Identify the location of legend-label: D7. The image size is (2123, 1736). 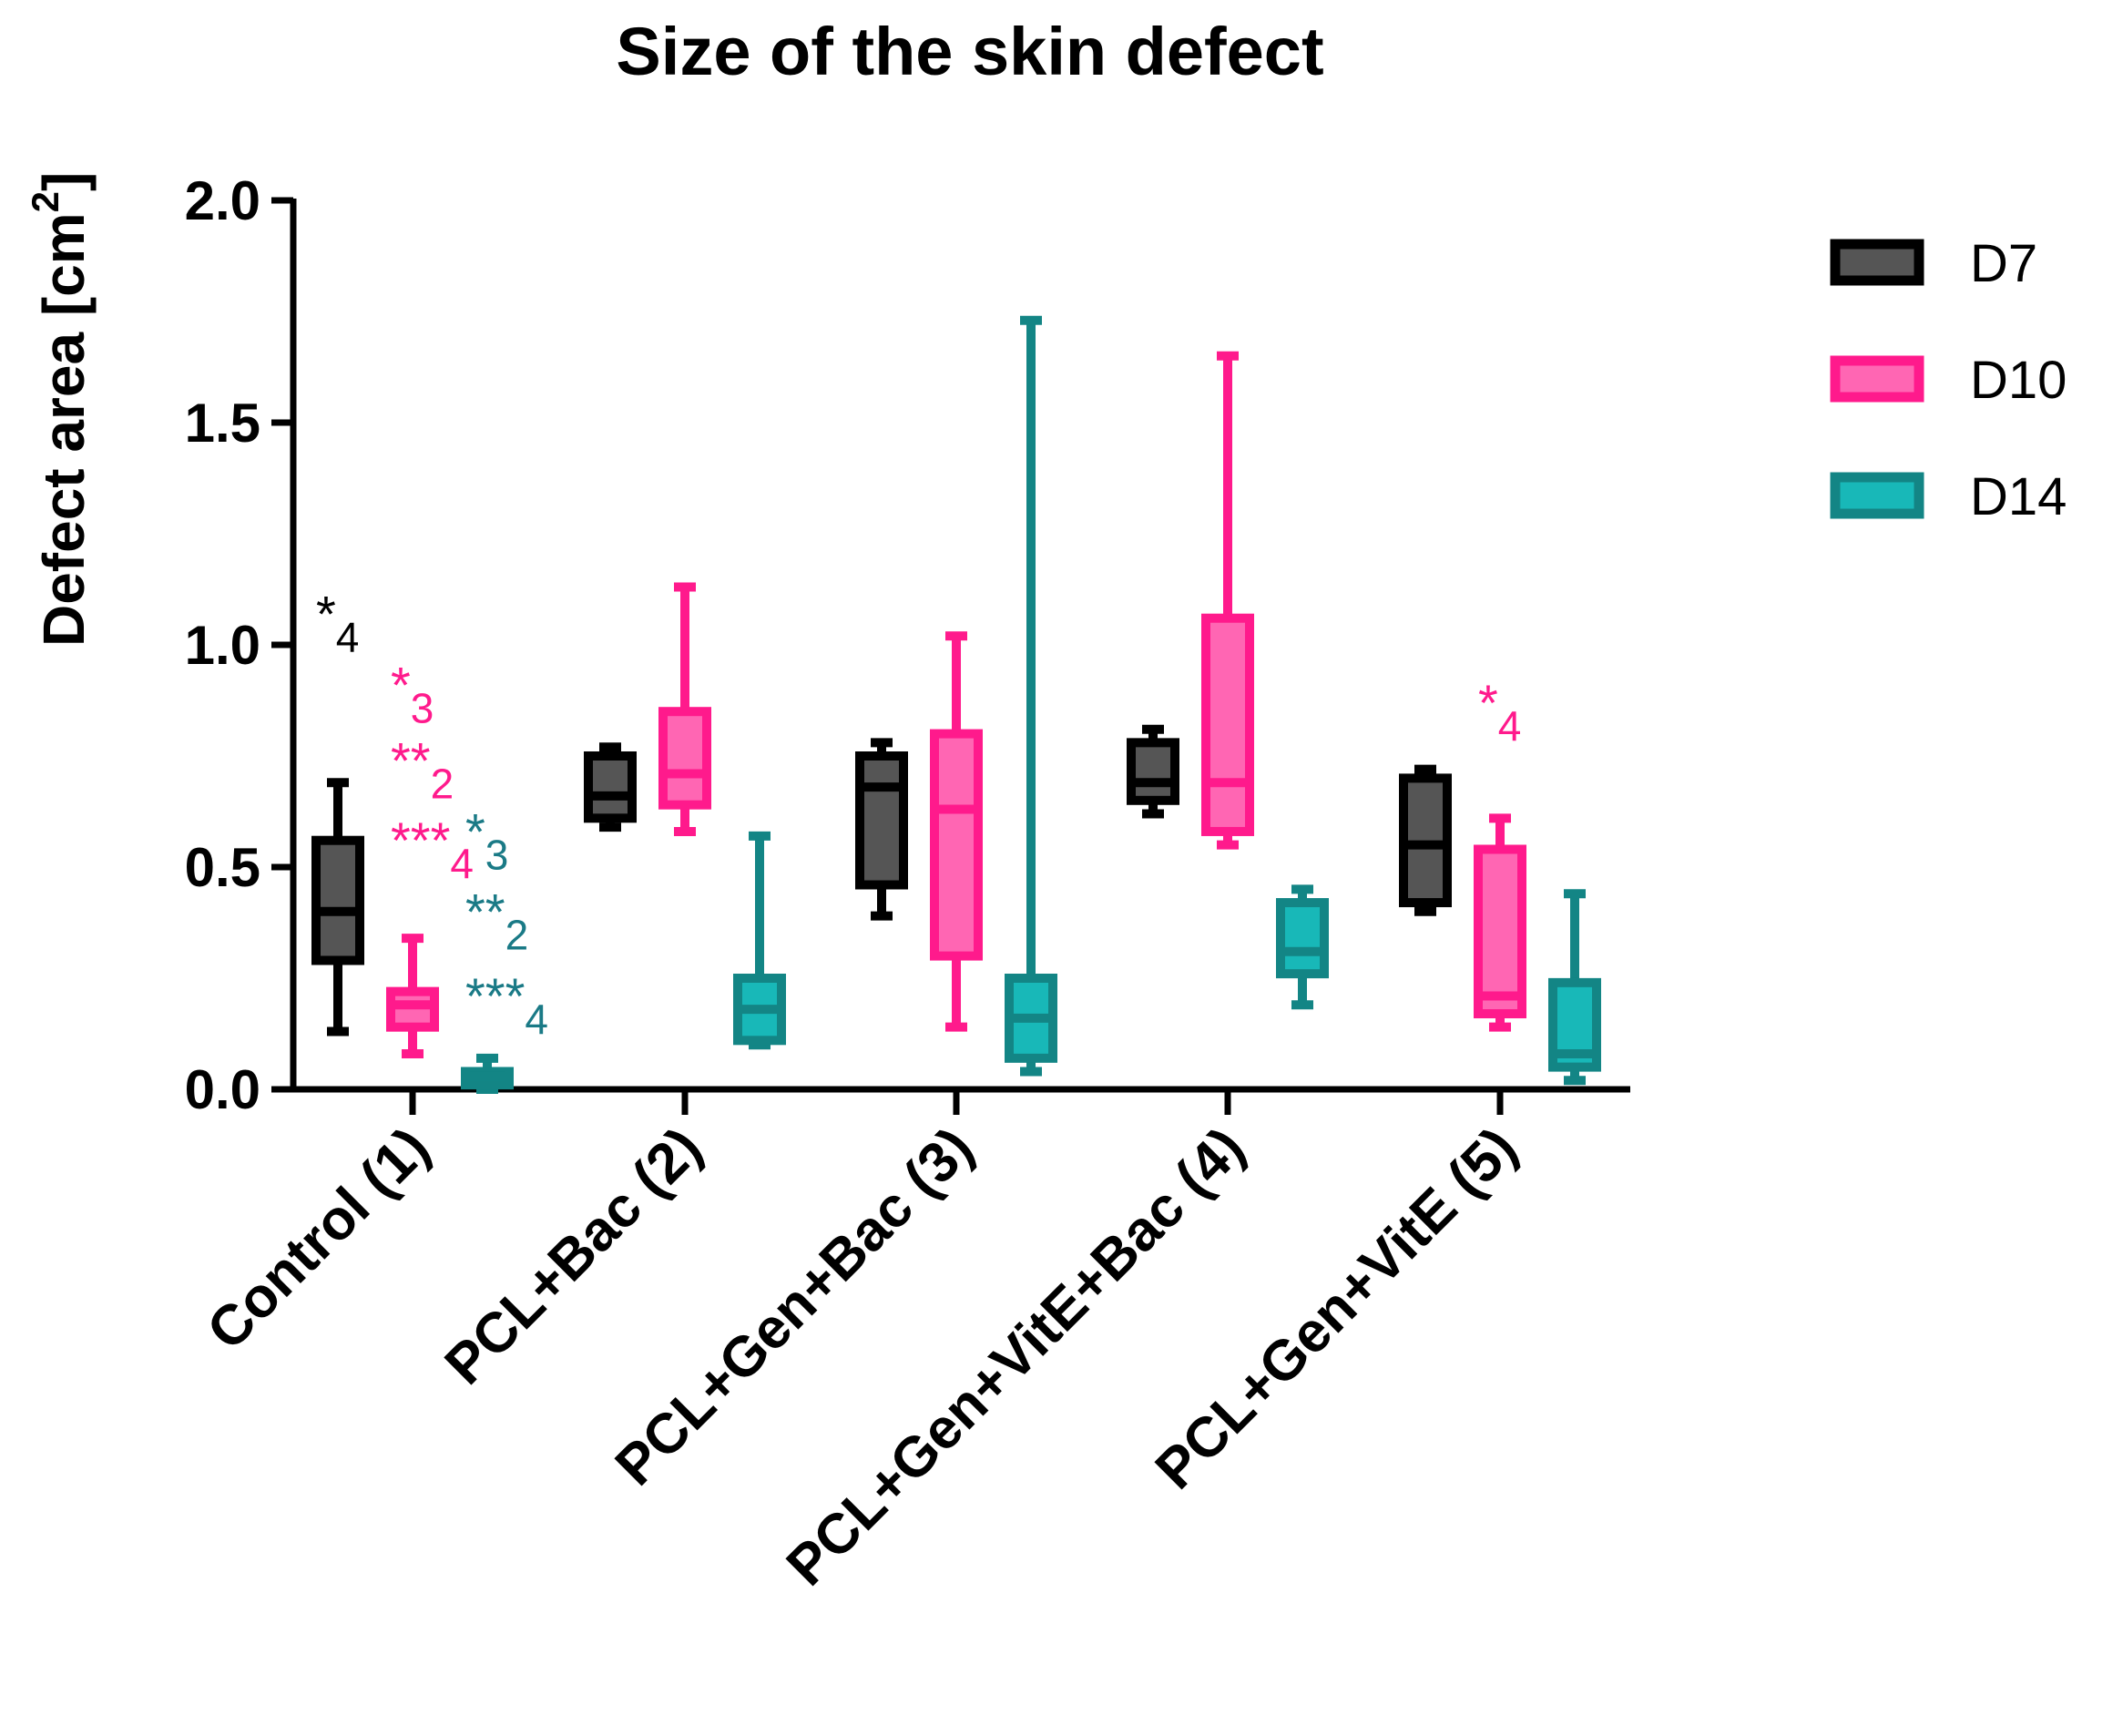
(2003, 263).